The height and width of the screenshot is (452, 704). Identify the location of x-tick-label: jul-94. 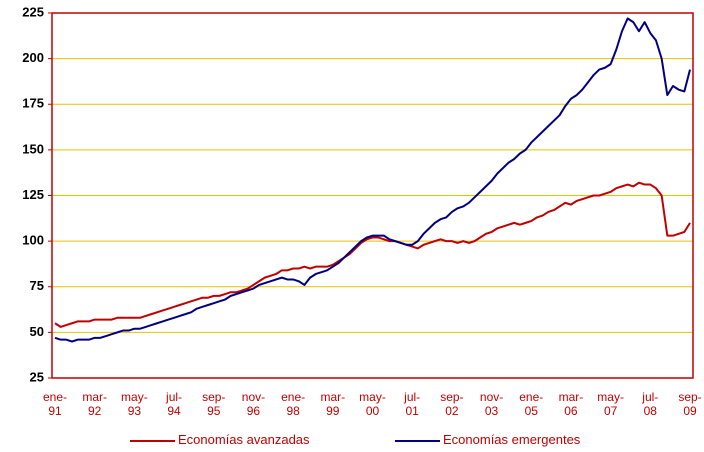
(174, 404).